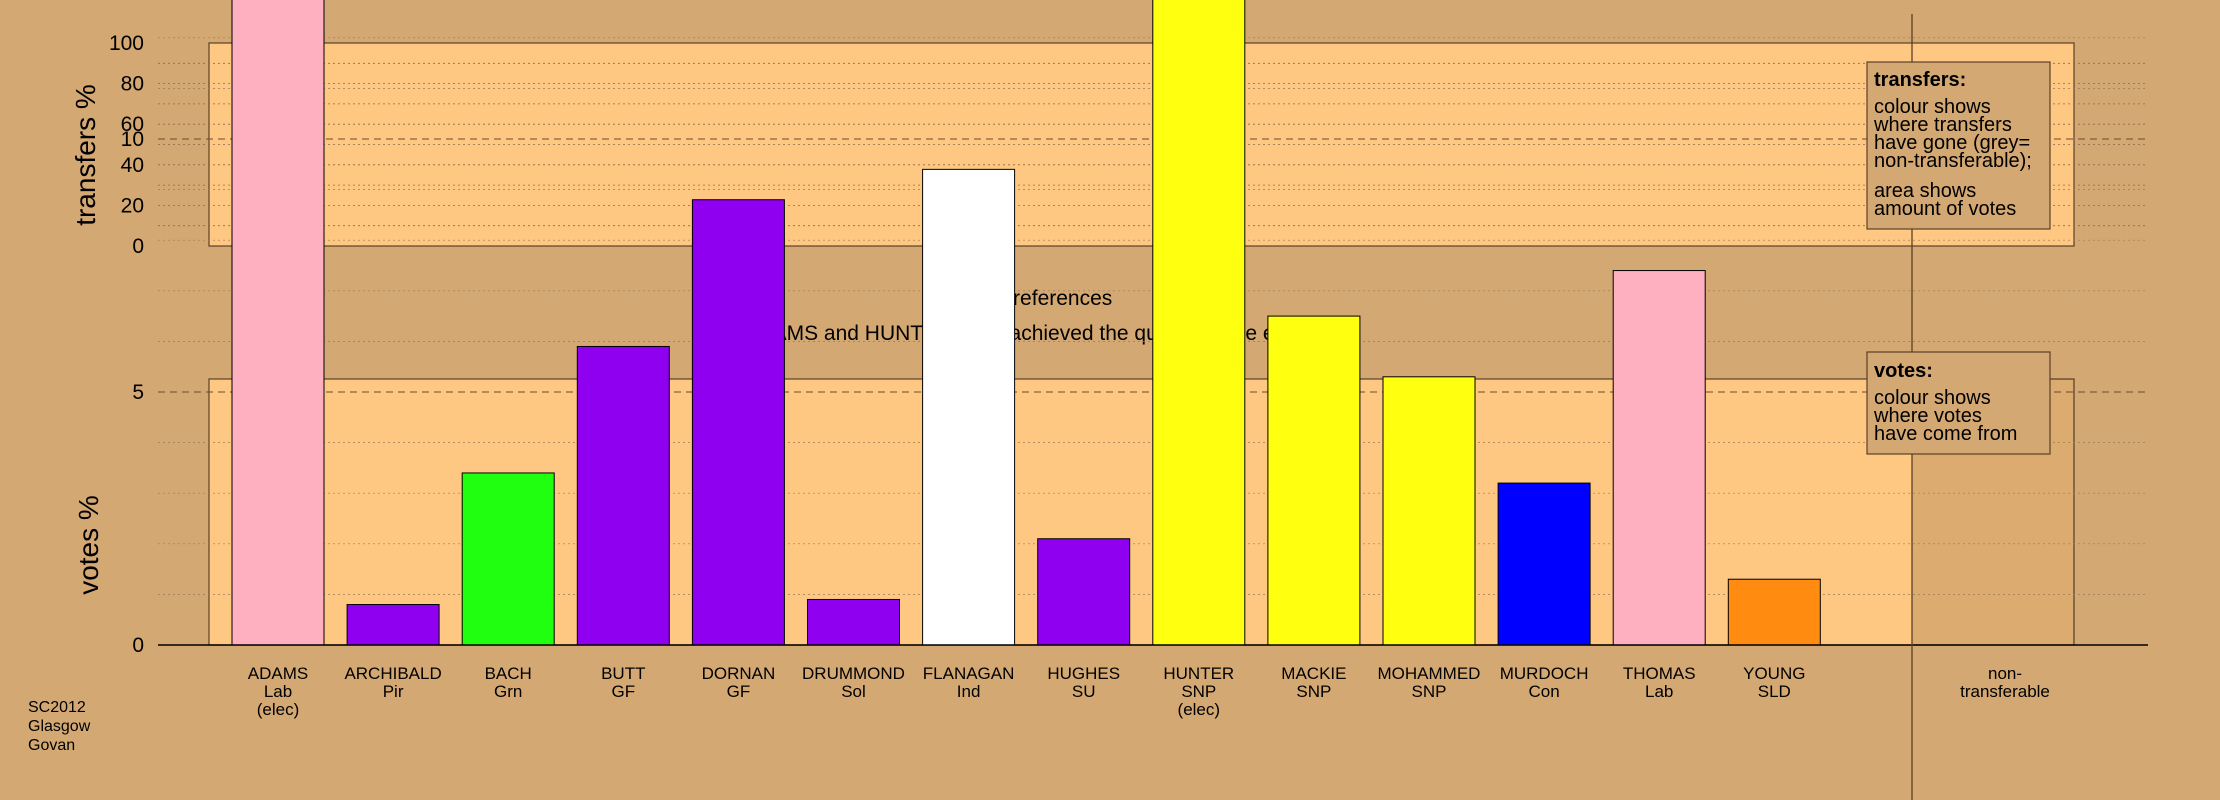  Describe the element at coordinates (1932, 398) in the screenshot. I see `votes-legend-line: colour shows` at that location.